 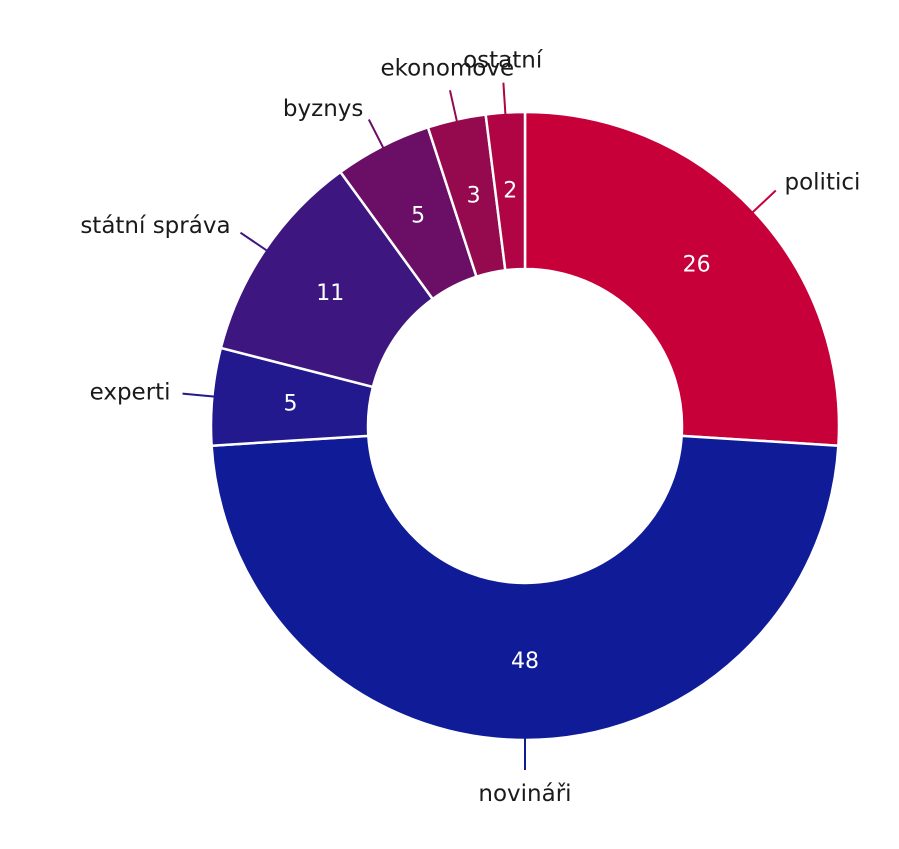 What do you see at coordinates (448, 69) in the screenshot?
I see `category-label-ekonomove: ekonomové` at bounding box center [448, 69].